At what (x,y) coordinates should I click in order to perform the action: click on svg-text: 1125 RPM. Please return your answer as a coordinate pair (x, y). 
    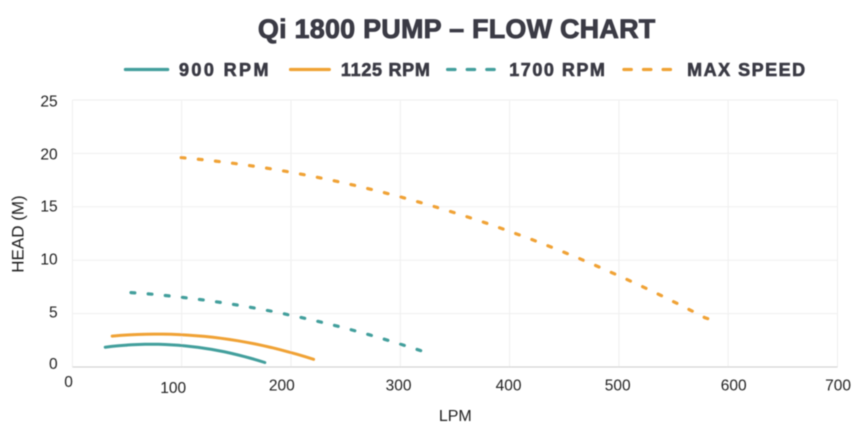
    Looking at the image, I should click on (386, 70).